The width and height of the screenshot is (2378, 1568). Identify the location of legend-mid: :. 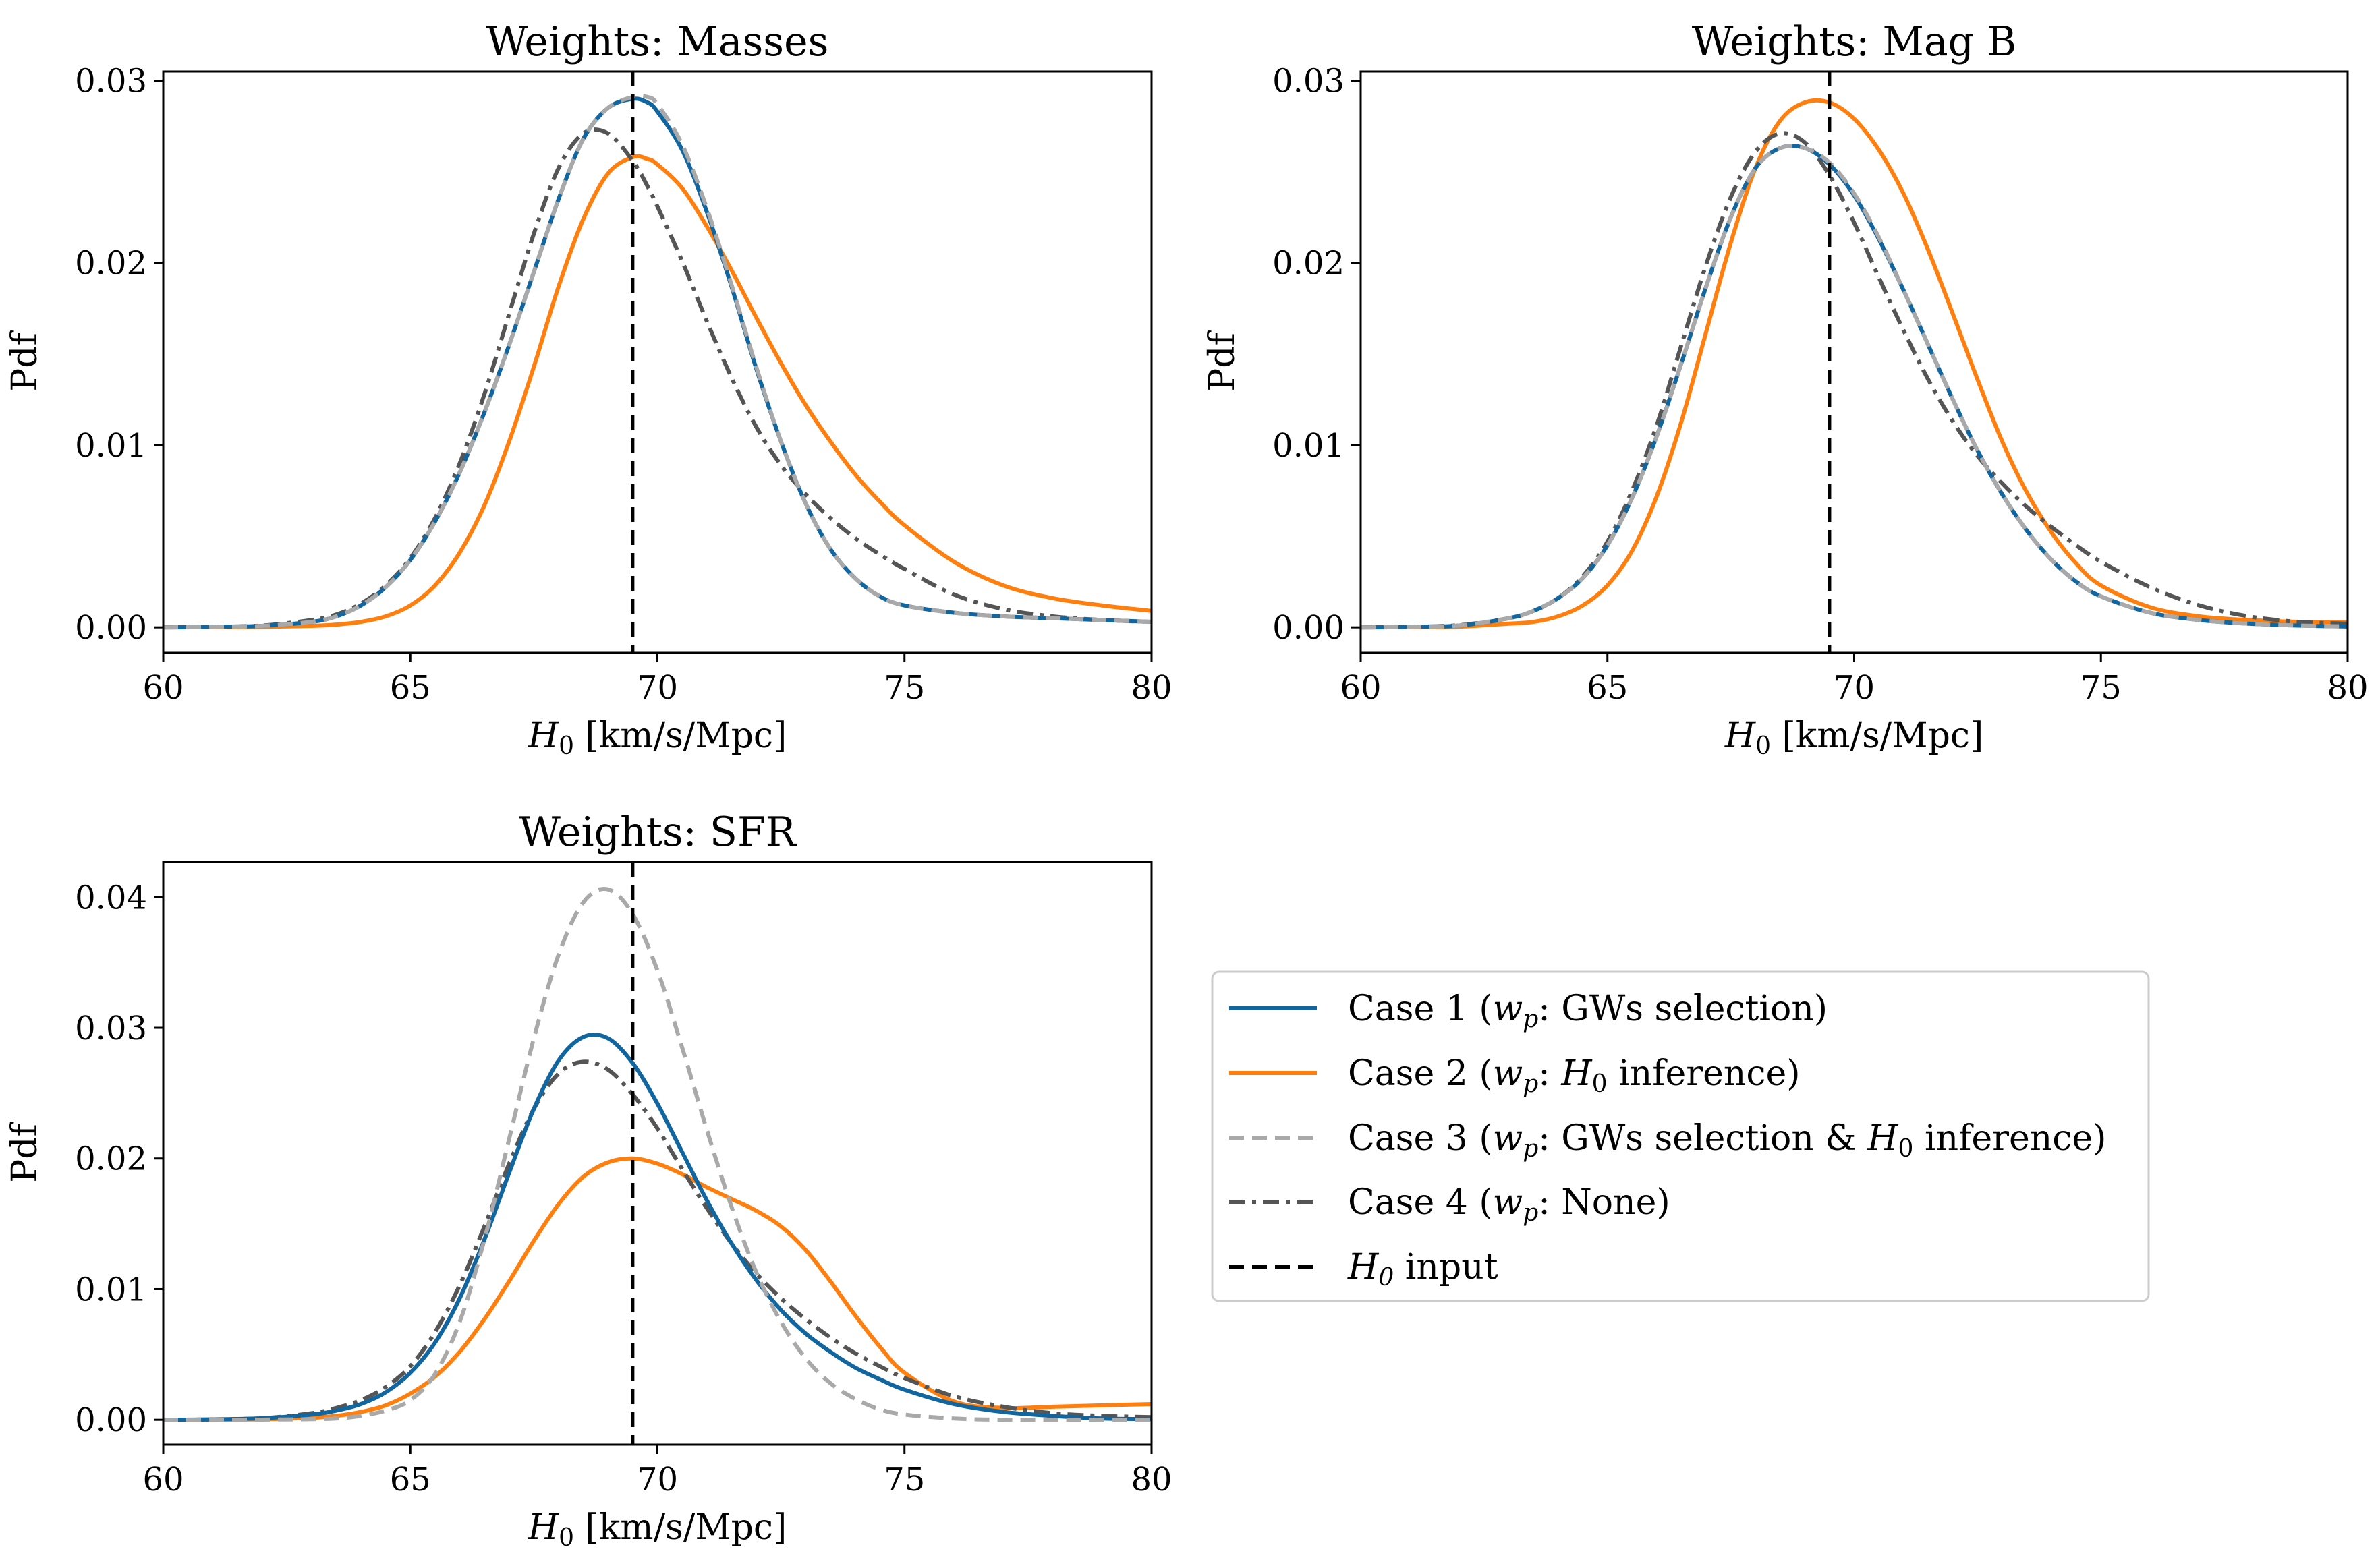
(1550, 1073).